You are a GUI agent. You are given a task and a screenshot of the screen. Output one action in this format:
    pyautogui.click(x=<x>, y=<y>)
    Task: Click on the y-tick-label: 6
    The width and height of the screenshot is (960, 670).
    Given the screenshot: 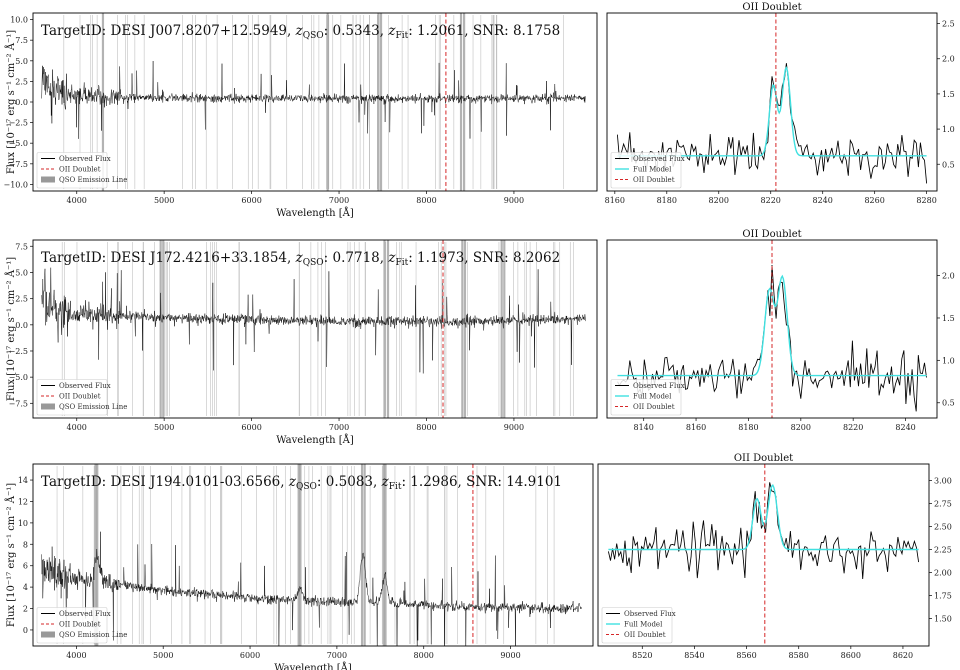 What is the action you would take?
    pyautogui.click(x=25, y=566)
    